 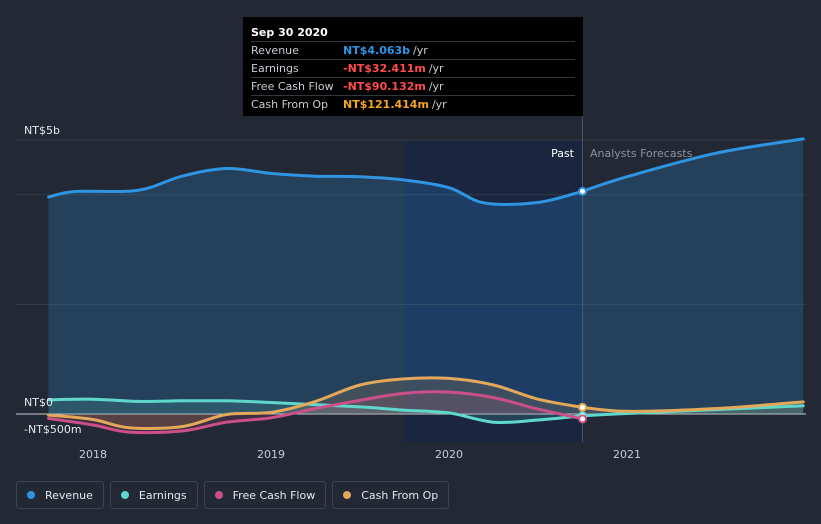 What do you see at coordinates (582, 305) in the screenshot?
I see `series-markers` at bounding box center [582, 305].